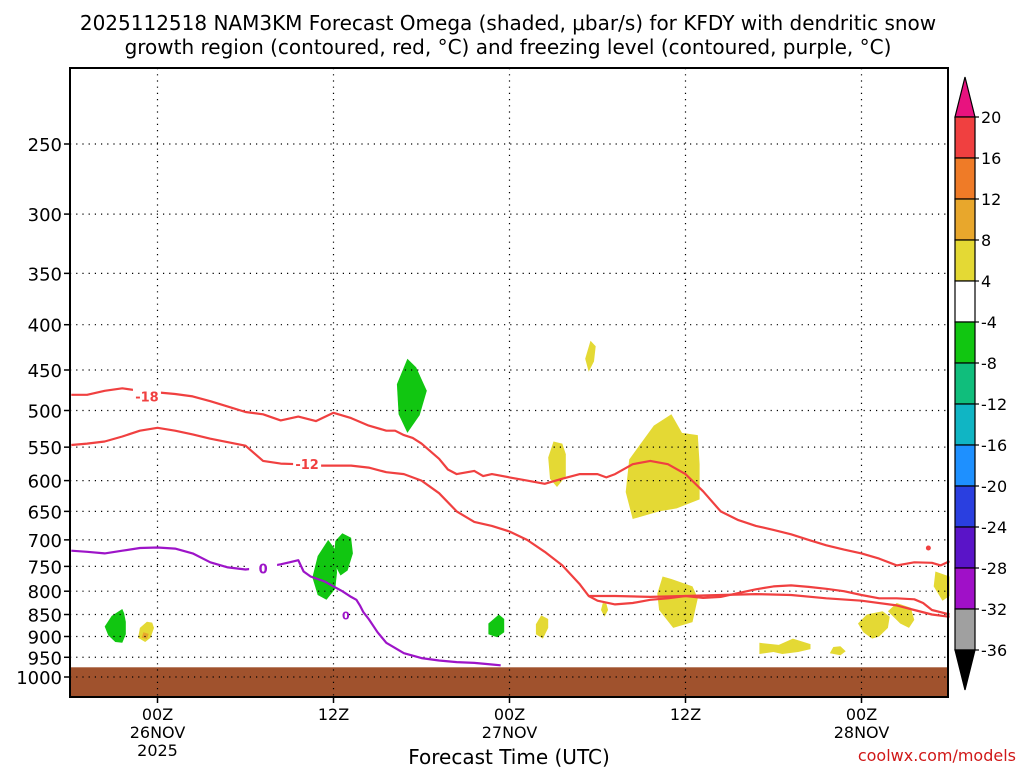 The height and width of the screenshot is (772, 1024). I want to click on y-tick-label: 650, so click(45, 512).